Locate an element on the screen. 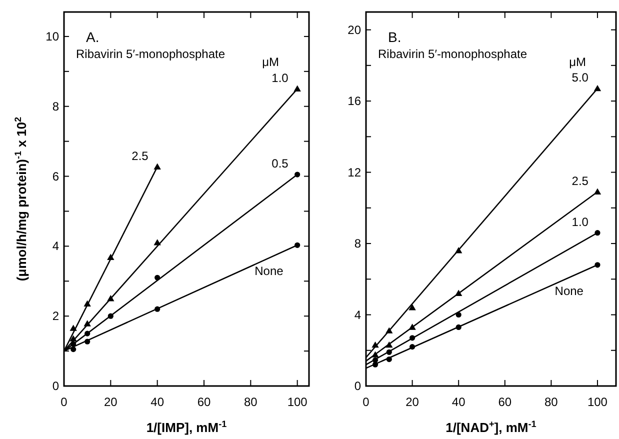 The width and height of the screenshot is (619, 439). y-tick-label: 12 is located at coordinates (355, 172).